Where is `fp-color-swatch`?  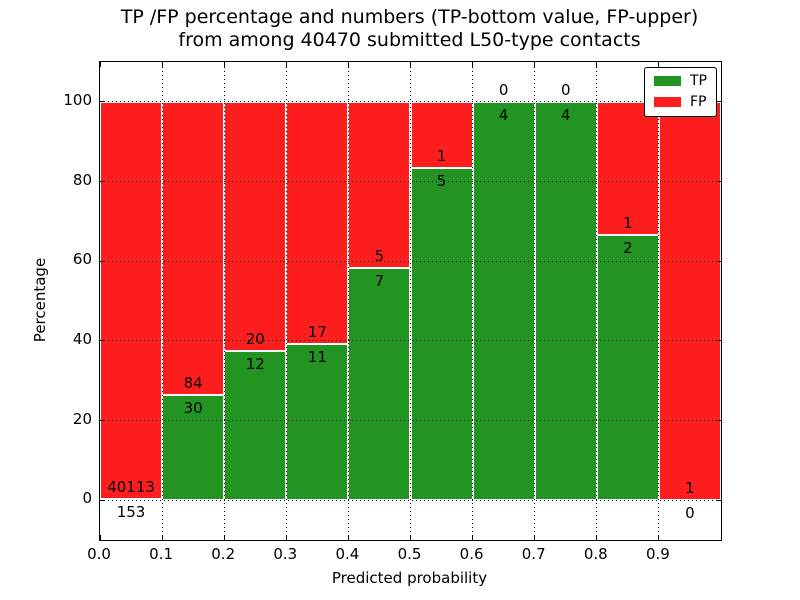 fp-color-swatch is located at coordinates (667, 102).